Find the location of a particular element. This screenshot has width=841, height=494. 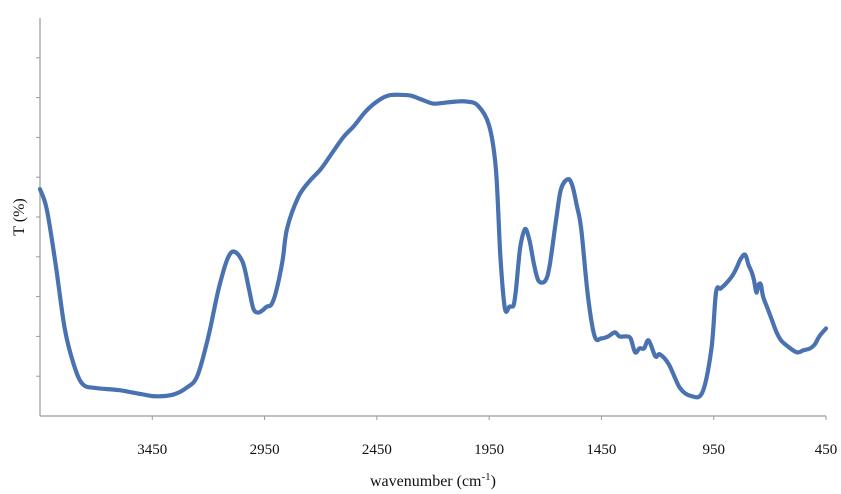

x-ticks: 3450 2950 2450 1950 1450 950 450 is located at coordinates (487, 437).